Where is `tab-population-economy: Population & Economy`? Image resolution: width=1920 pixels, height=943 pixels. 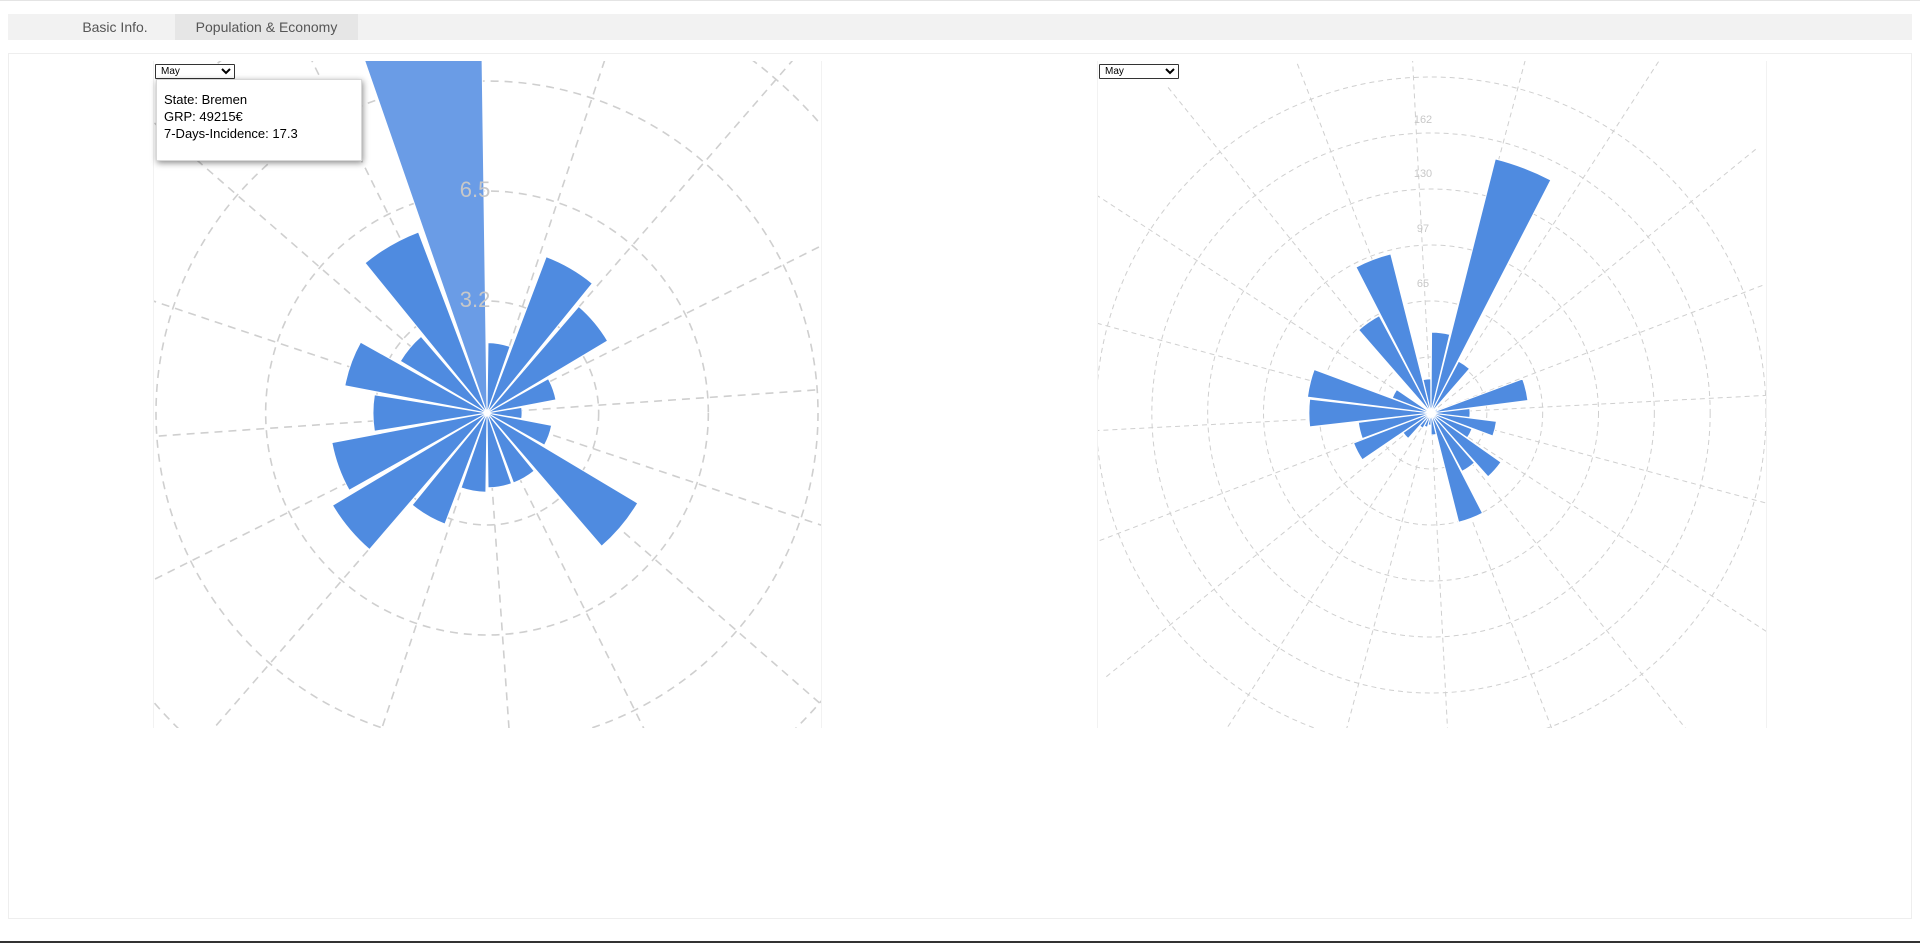
tab-population-economy: Population & Economy is located at coordinates (266, 27).